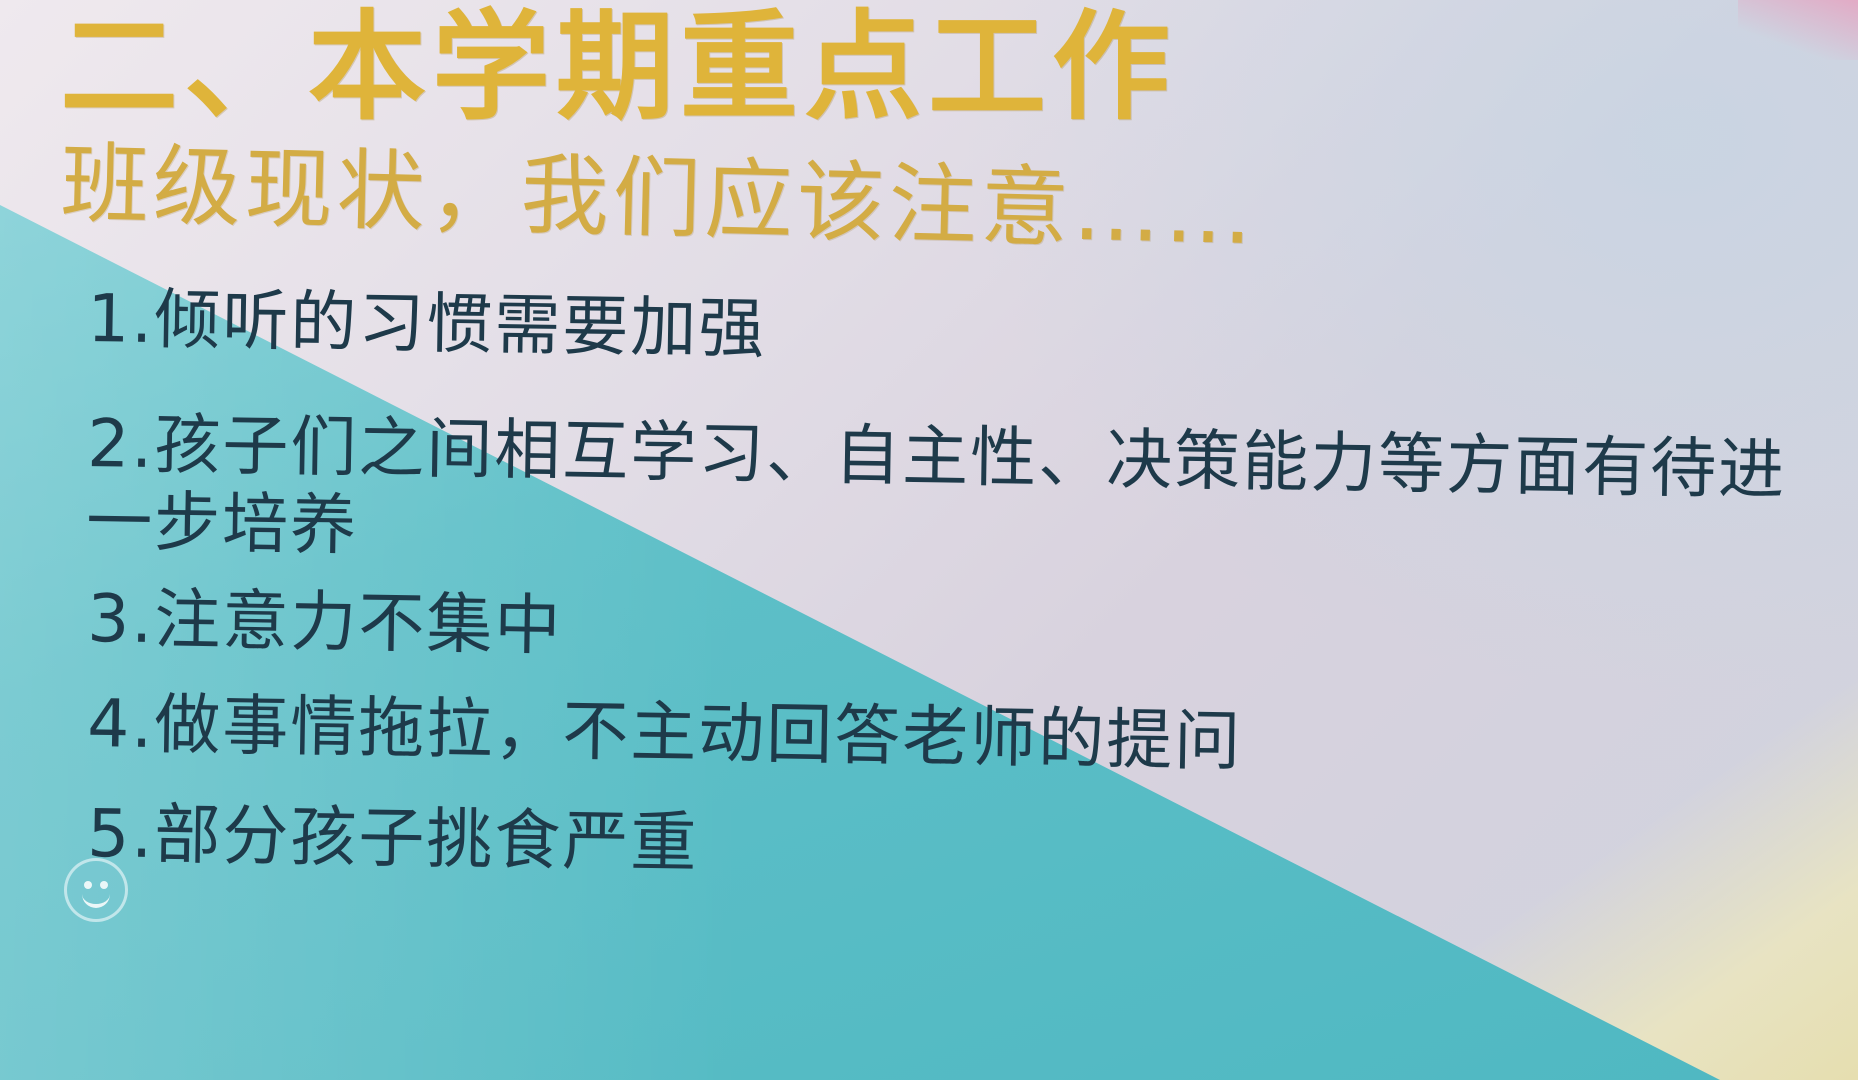  What do you see at coordinates (618, 68) in the screenshot?
I see `slide-heading: 二、本学期重点工作` at bounding box center [618, 68].